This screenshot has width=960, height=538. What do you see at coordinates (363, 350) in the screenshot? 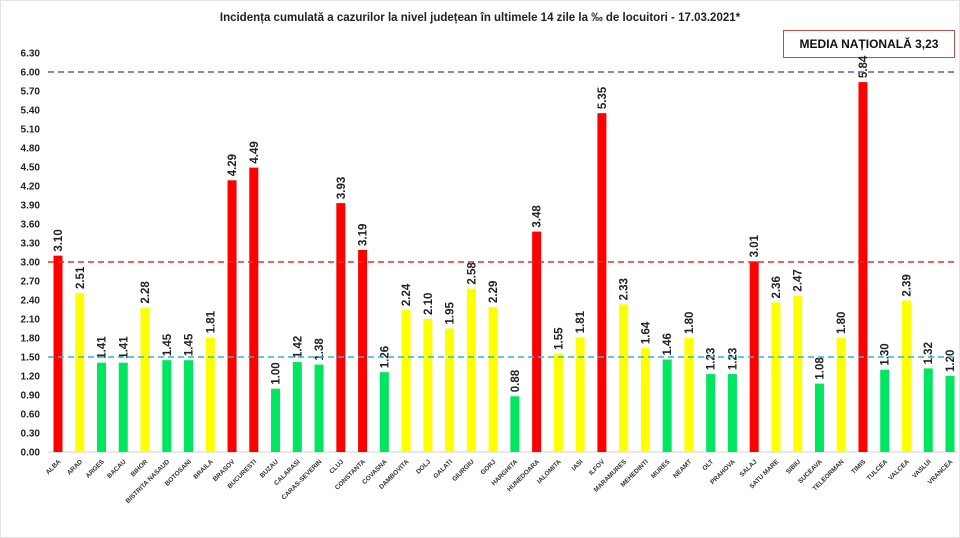
I see `bar-constanta` at bounding box center [363, 350].